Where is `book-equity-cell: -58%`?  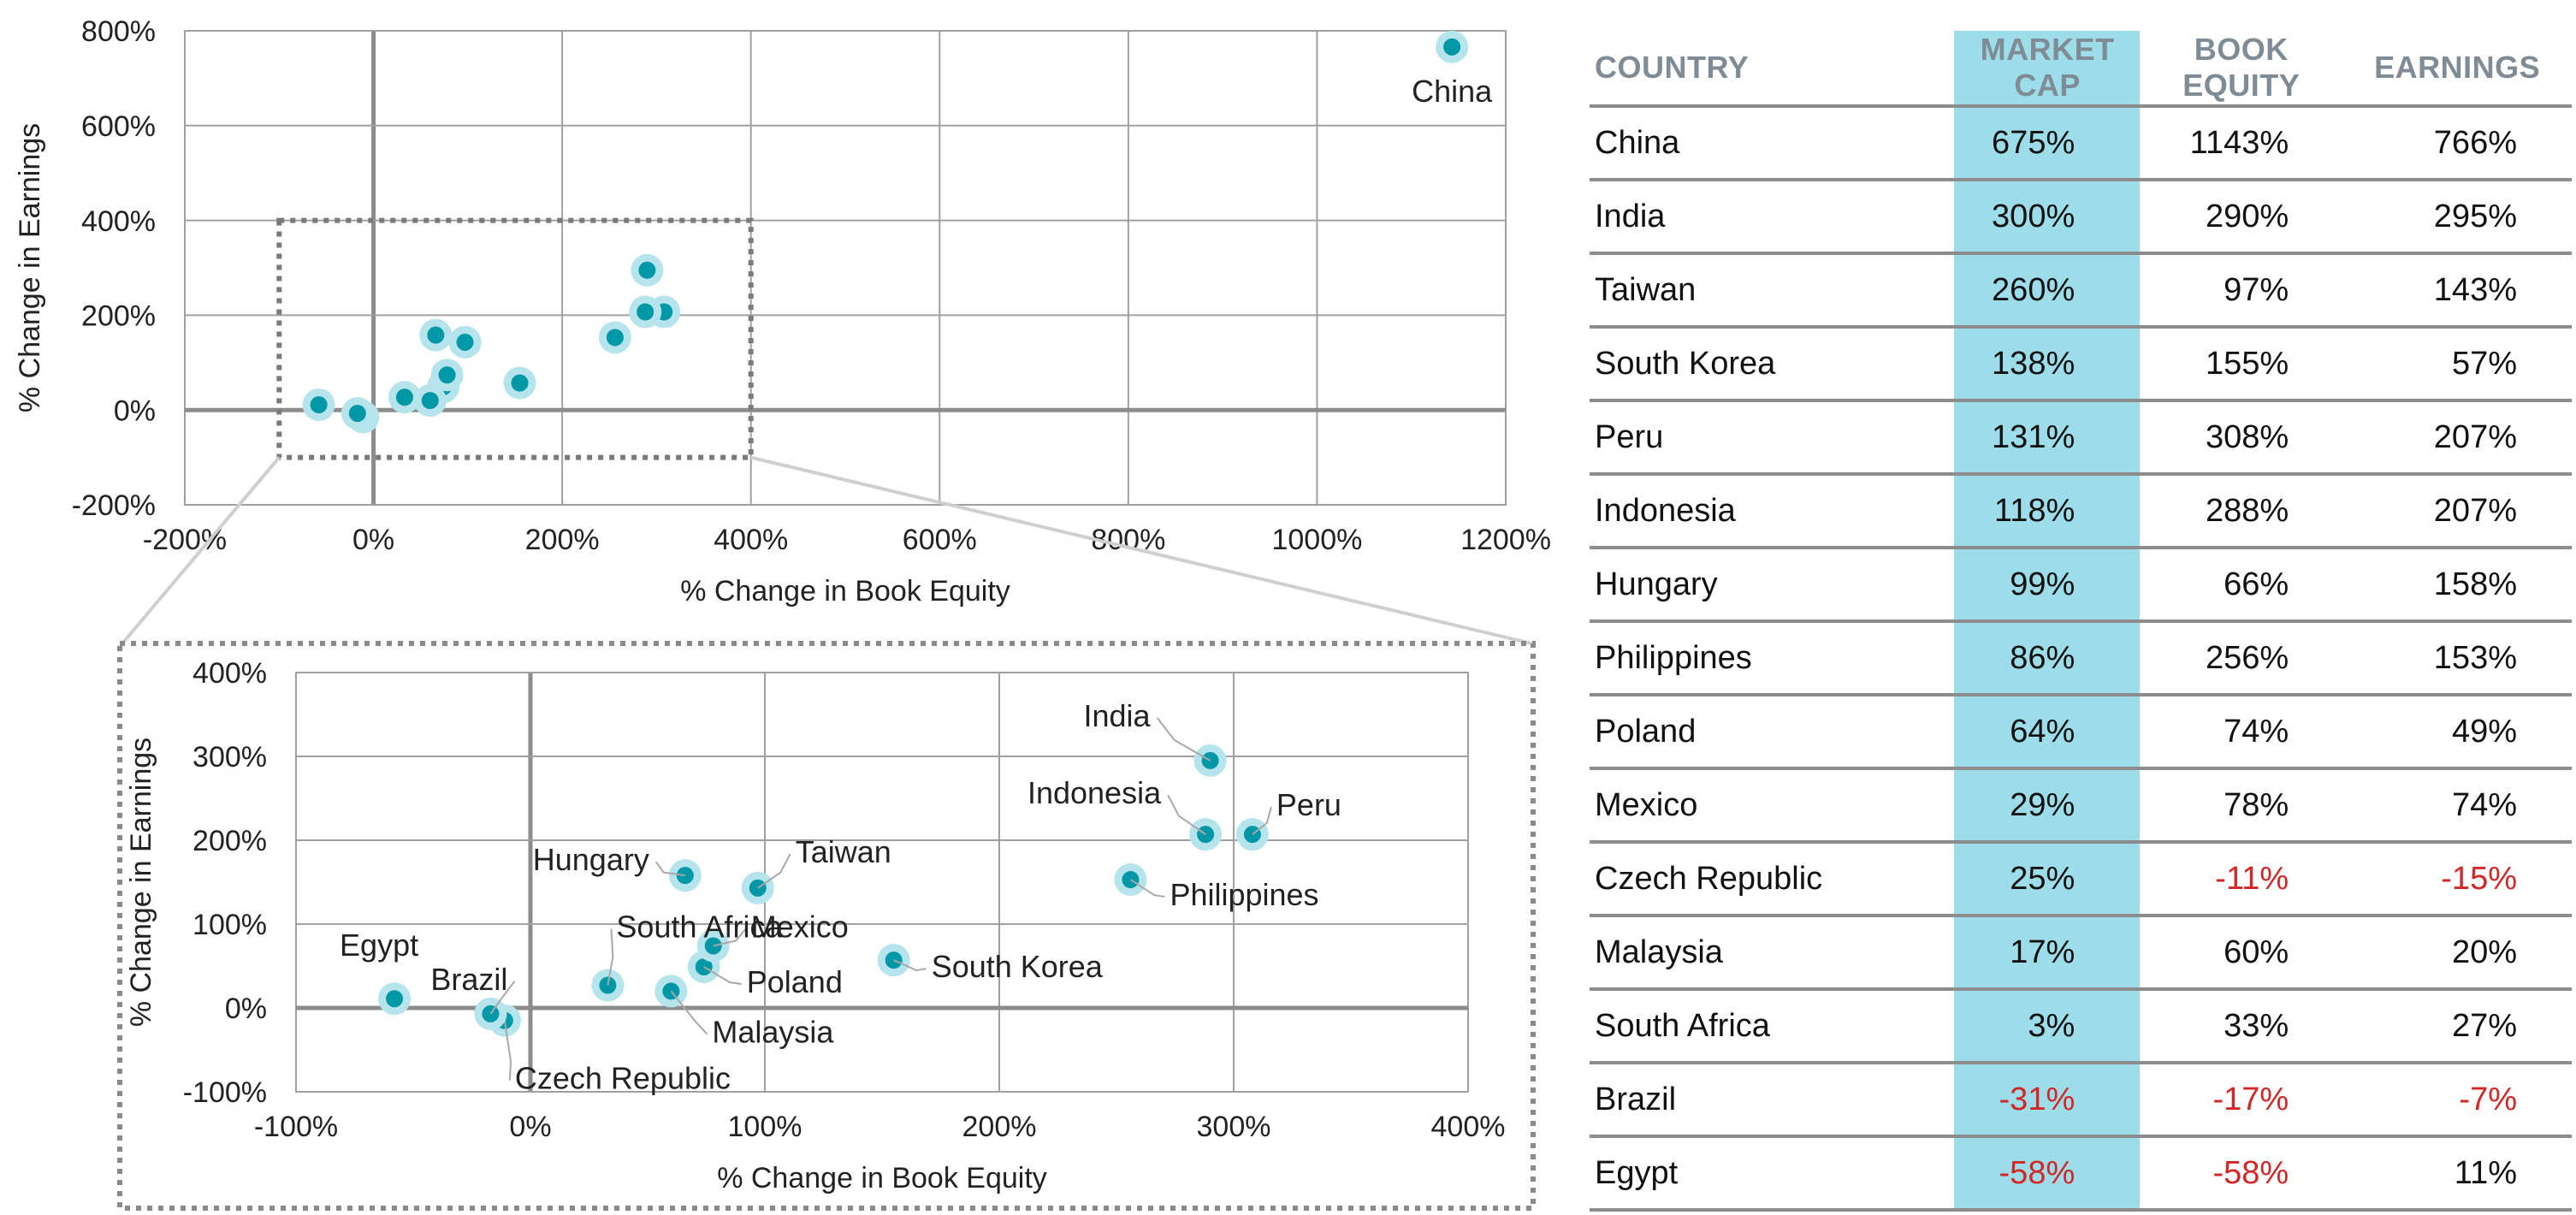
book-equity-cell: -58% is located at coordinates (2241, 1174).